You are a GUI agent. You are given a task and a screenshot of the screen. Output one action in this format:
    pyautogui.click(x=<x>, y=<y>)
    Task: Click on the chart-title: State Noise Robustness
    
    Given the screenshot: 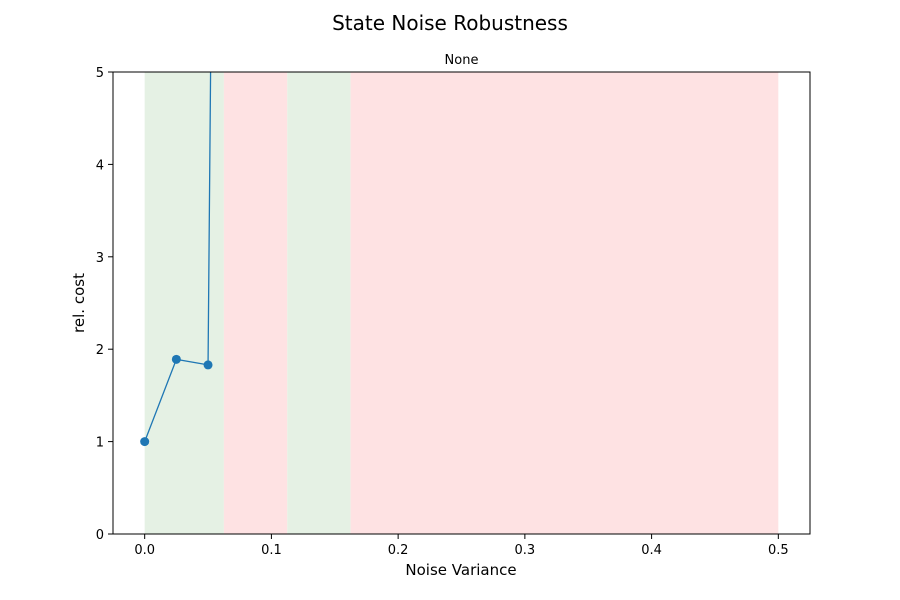 What is the action you would take?
    pyautogui.click(x=450, y=23)
    